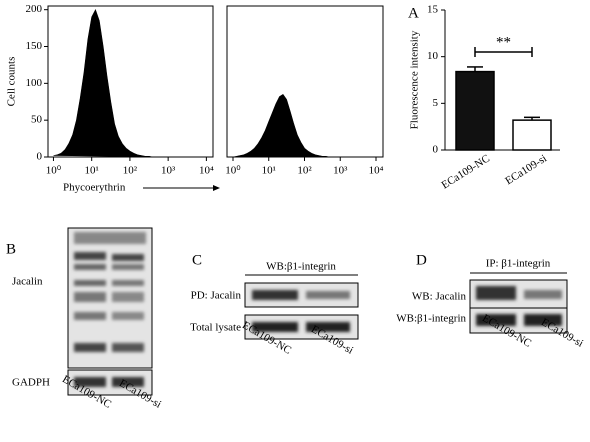 The width and height of the screenshot is (590, 442). I want to click on y-axis-label: Fluorescence intensity, so click(415, 79).